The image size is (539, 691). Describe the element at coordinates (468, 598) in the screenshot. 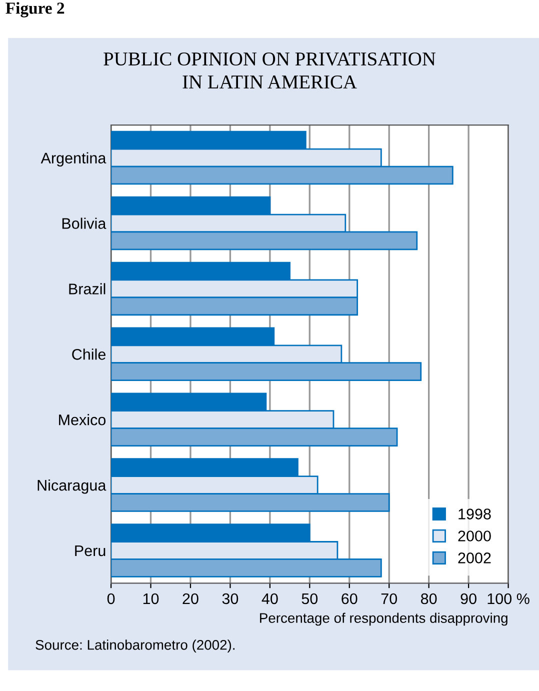

I see `x-tick-label: 90` at that location.